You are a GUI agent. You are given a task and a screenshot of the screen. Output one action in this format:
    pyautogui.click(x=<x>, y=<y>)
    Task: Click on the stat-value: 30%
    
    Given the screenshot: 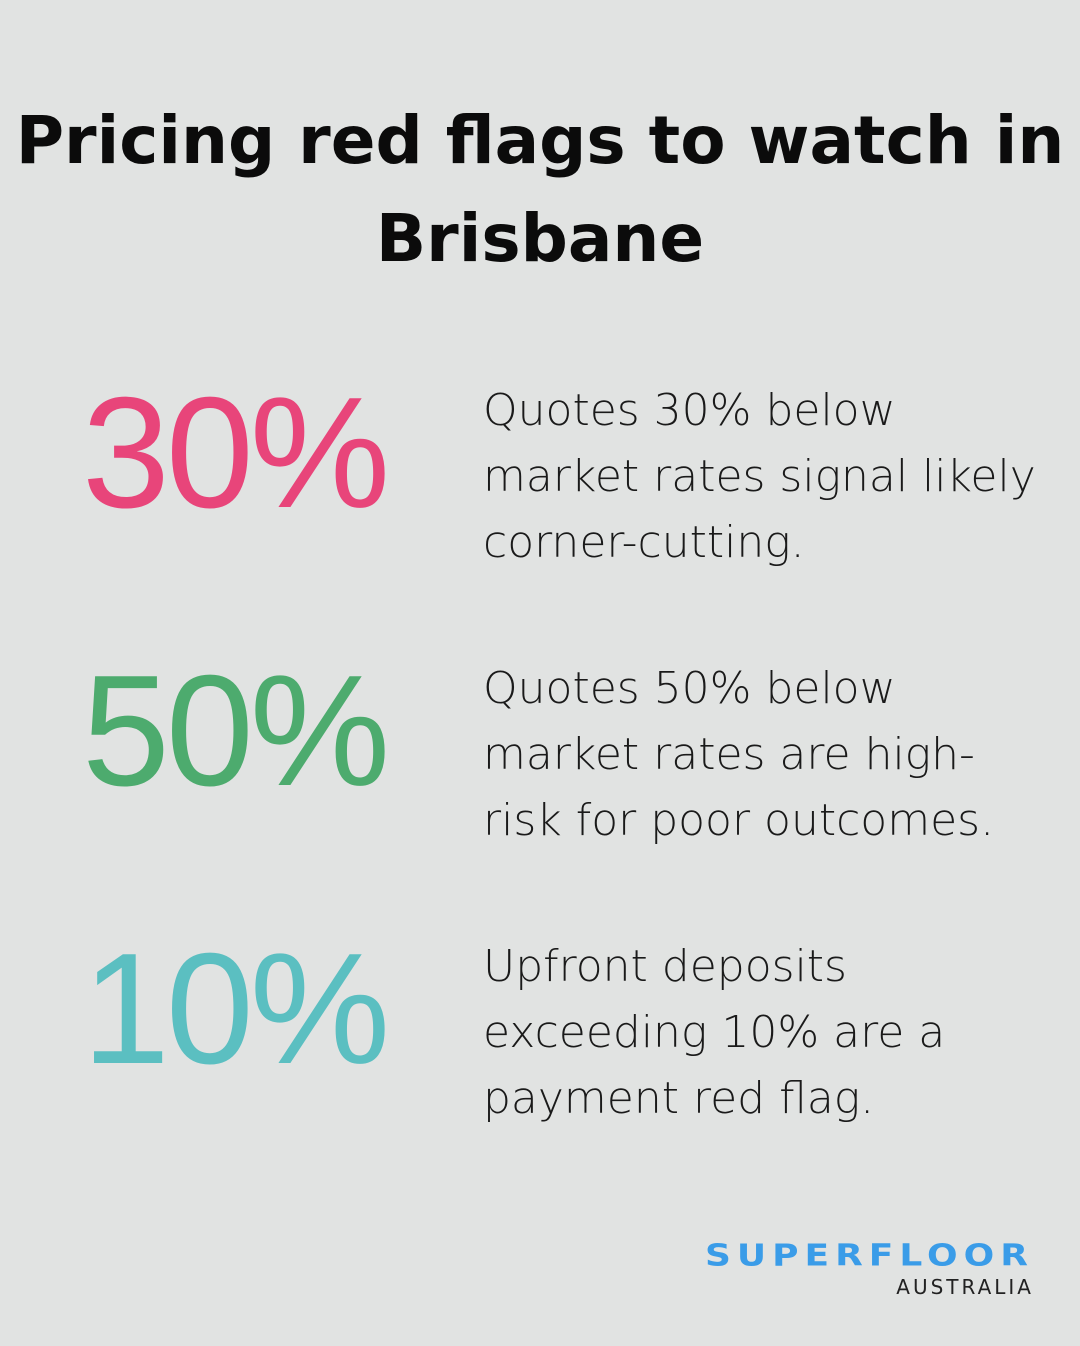 What is the action you would take?
    pyautogui.click(x=236, y=453)
    